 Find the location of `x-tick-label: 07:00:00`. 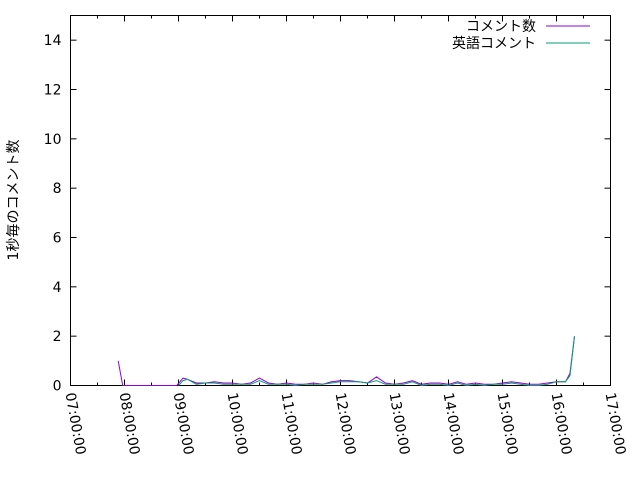

x-tick-label: 07:00:00 is located at coordinates (75, 423).